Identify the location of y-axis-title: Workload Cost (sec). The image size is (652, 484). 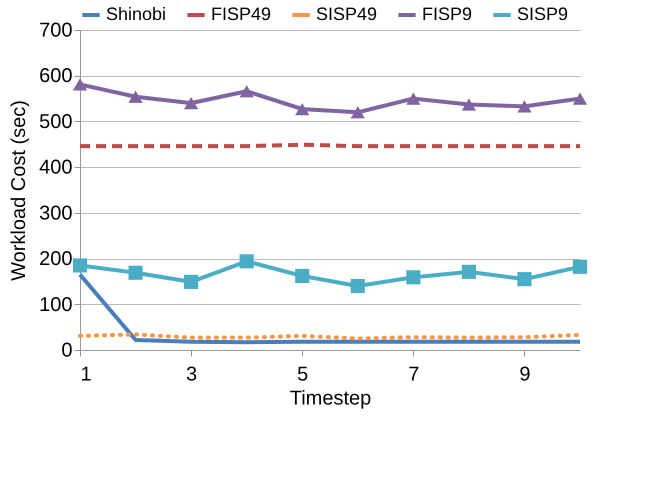
(19, 190).